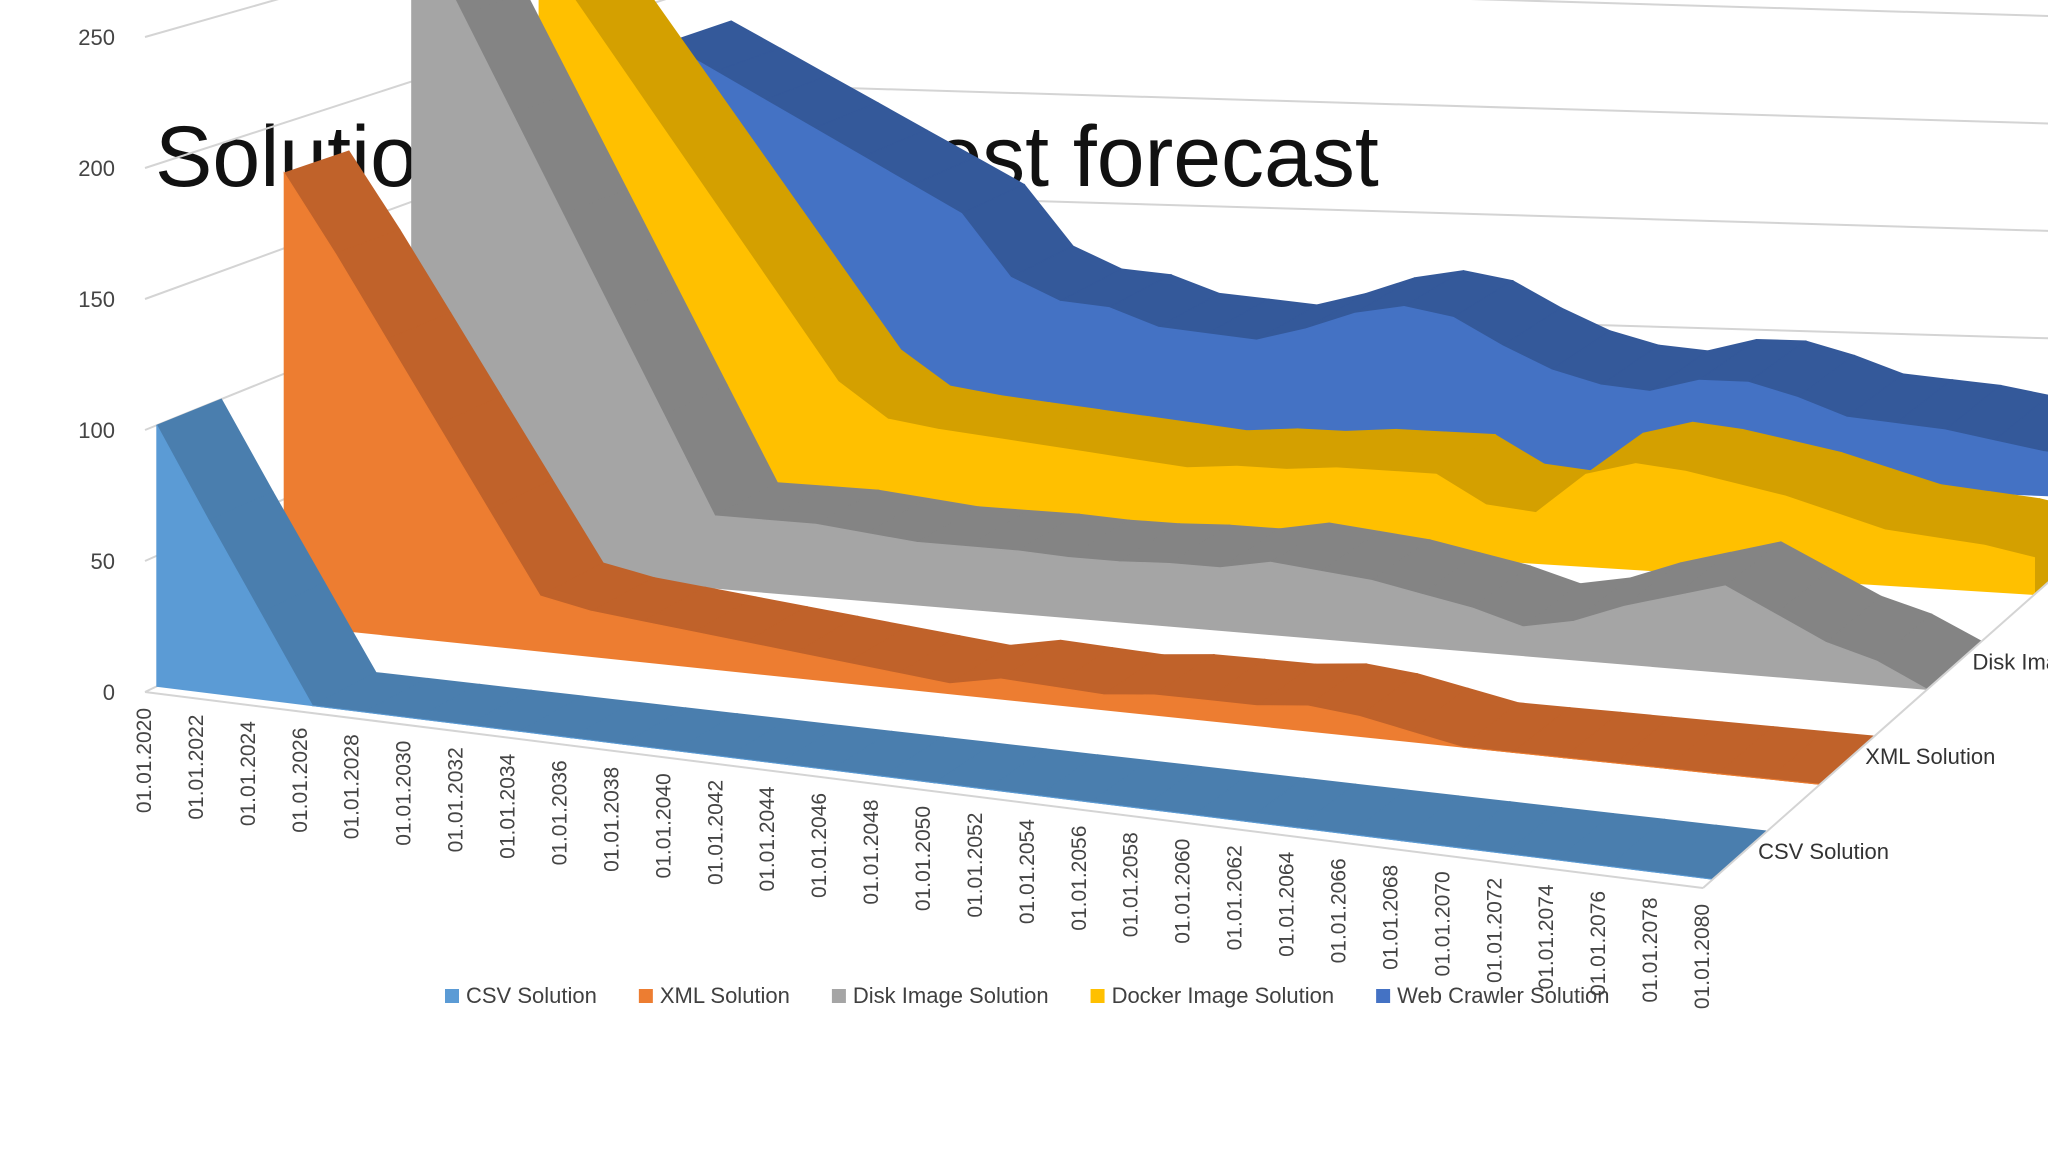 The image size is (2048, 1152). What do you see at coordinates (1235, 897) in the screenshot?
I see `x-tick-label: 01.01.2062` at bounding box center [1235, 897].